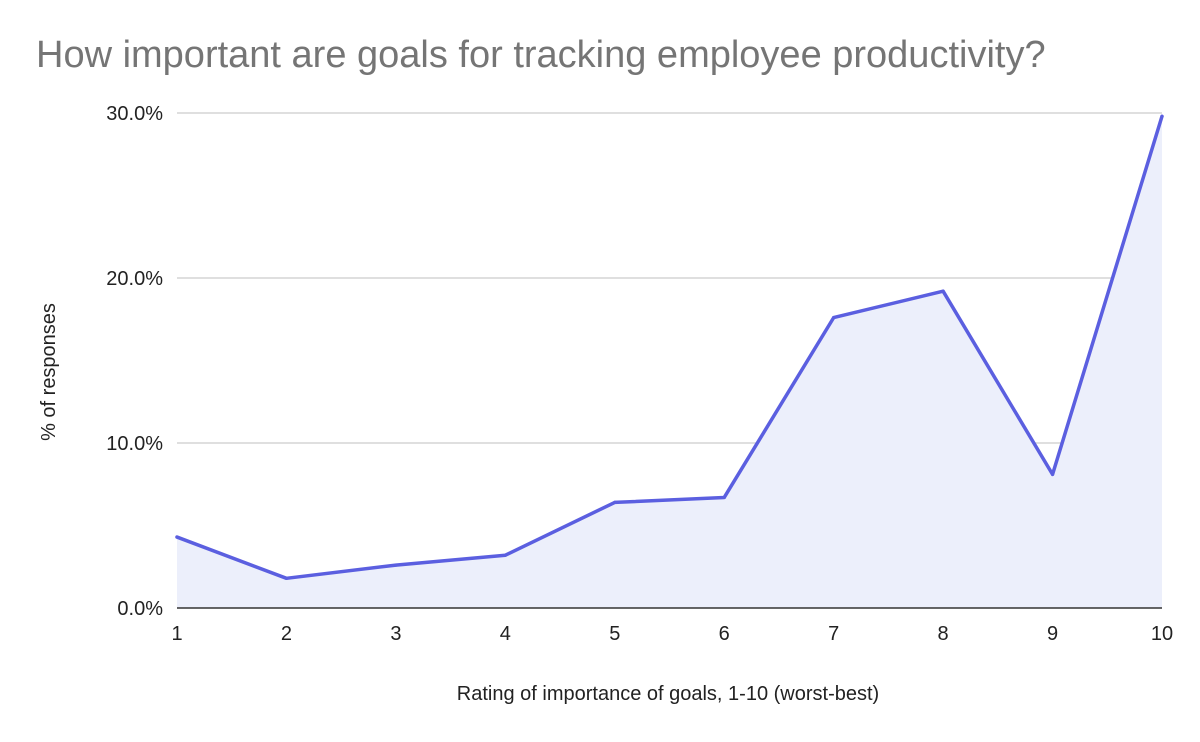 Image resolution: width=1200 pixels, height=742 pixels. I want to click on x-tick-label: 2, so click(286, 634).